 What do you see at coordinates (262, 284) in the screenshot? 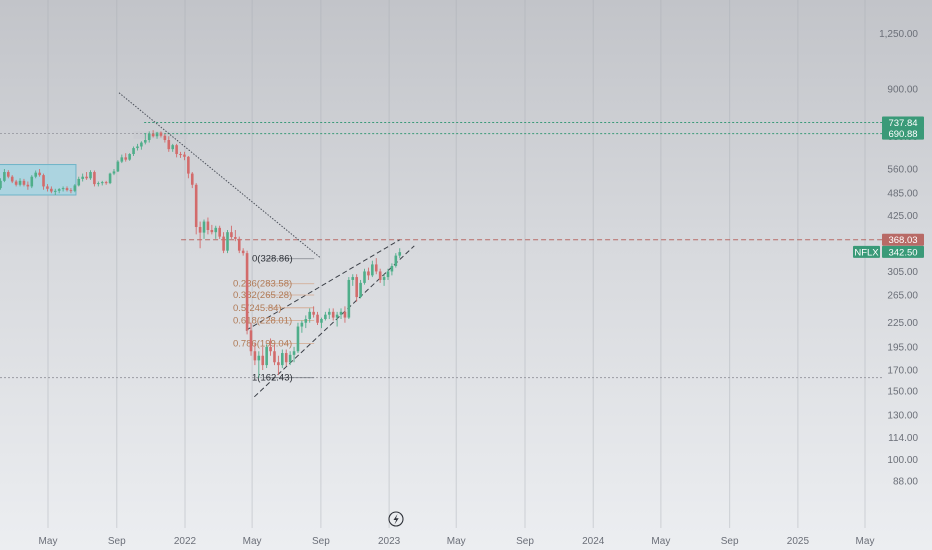
I see `fib-level-label: 0.236(283.58)` at bounding box center [262, 284].